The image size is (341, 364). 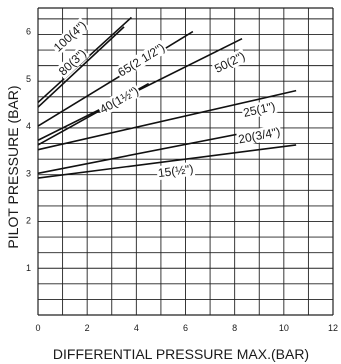 What do you see at coordinates (333, 328) in the screenshot?
I see `x-tick-label: 12` at bounding box center [333, 328].